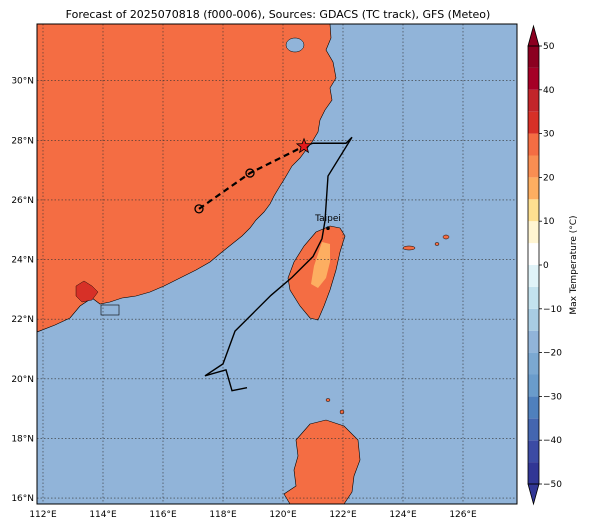 The image size is (591, 528). What do you see at coordinates (295, 45) in the screenshot?
I see `lake-taihu` at bounding box center [295, 45].